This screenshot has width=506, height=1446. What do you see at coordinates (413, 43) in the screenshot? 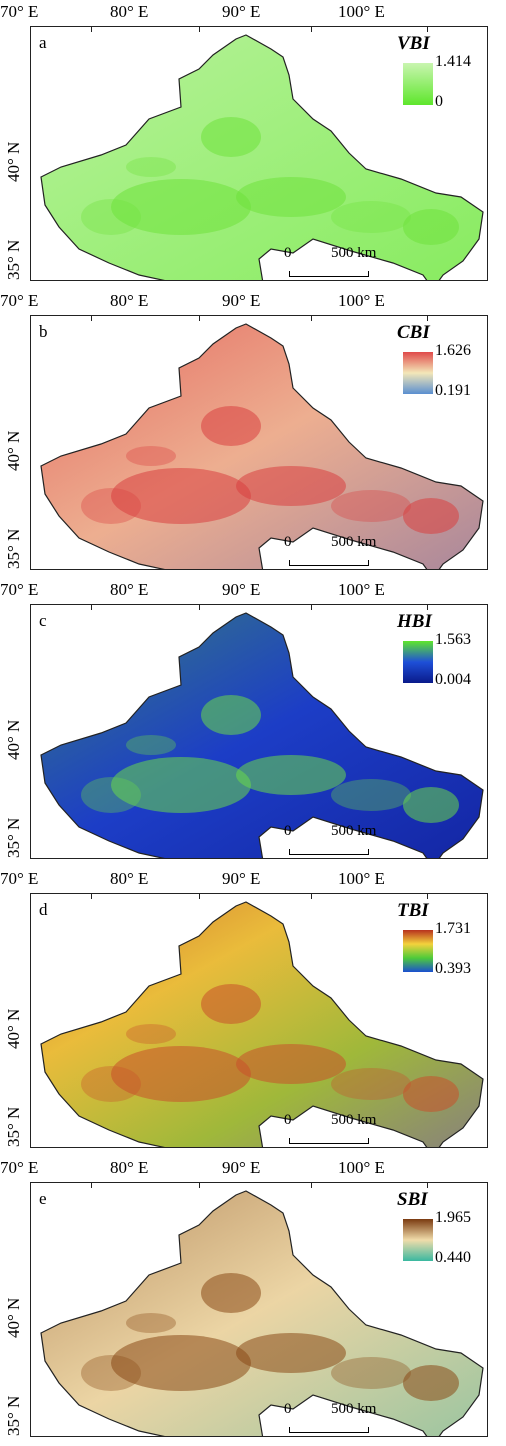
I see `index-title: VBI` at bounding box center [413, 43].